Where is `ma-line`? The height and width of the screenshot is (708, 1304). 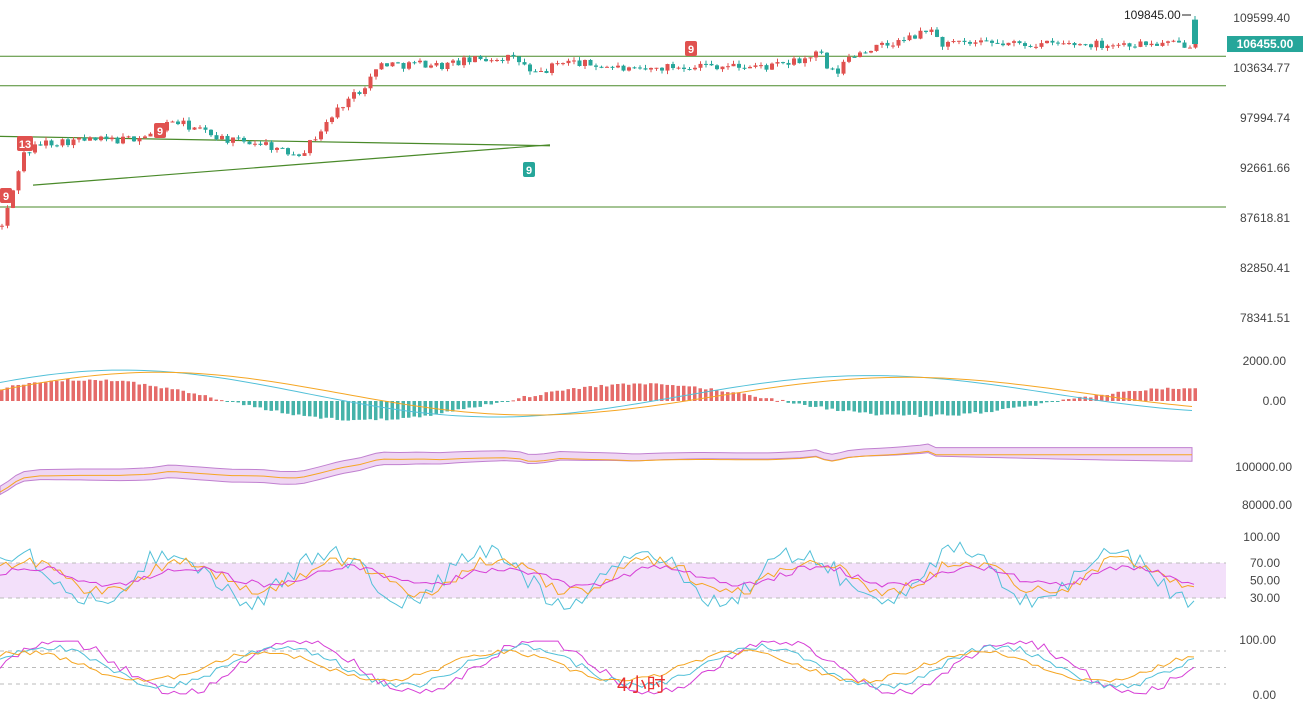 ma-line is located at coordinates (596, 471).